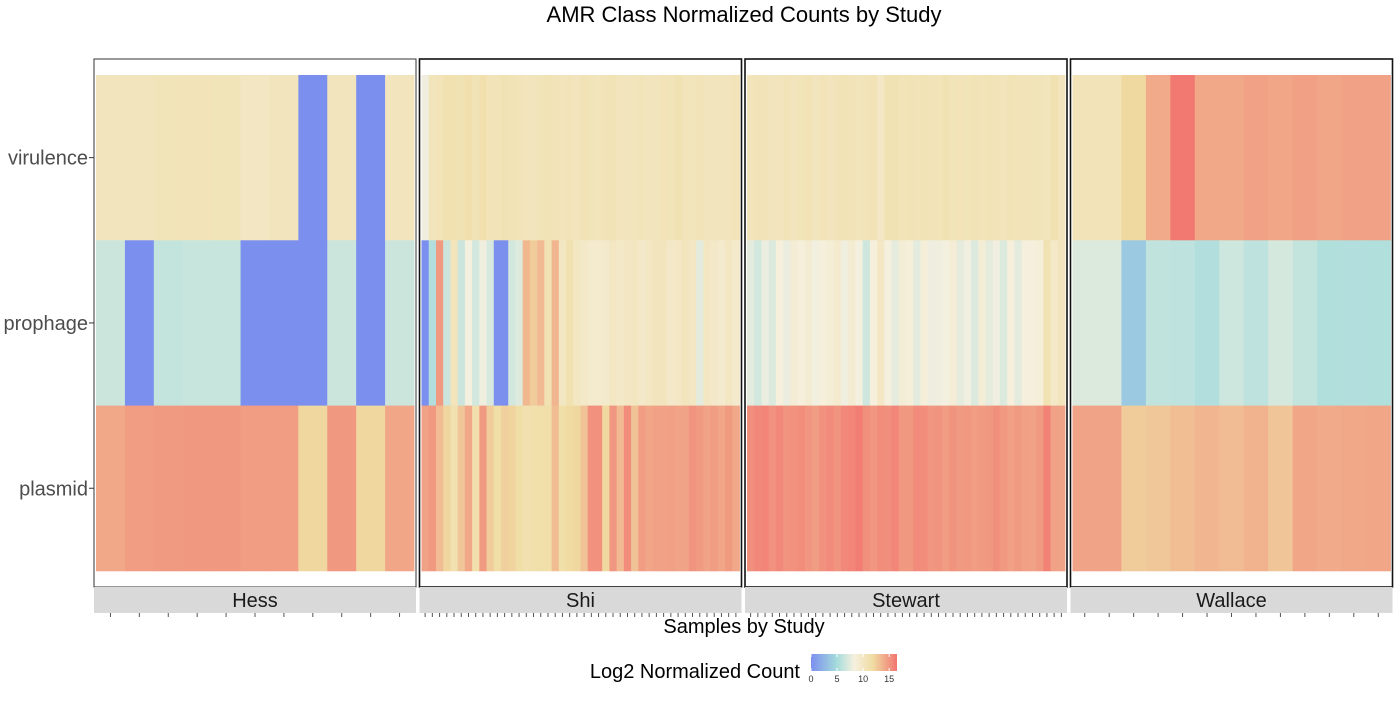  Describe the element at coordinates (837, 679) in the screenshot. I see `legend-tick-label: 5` at that location.